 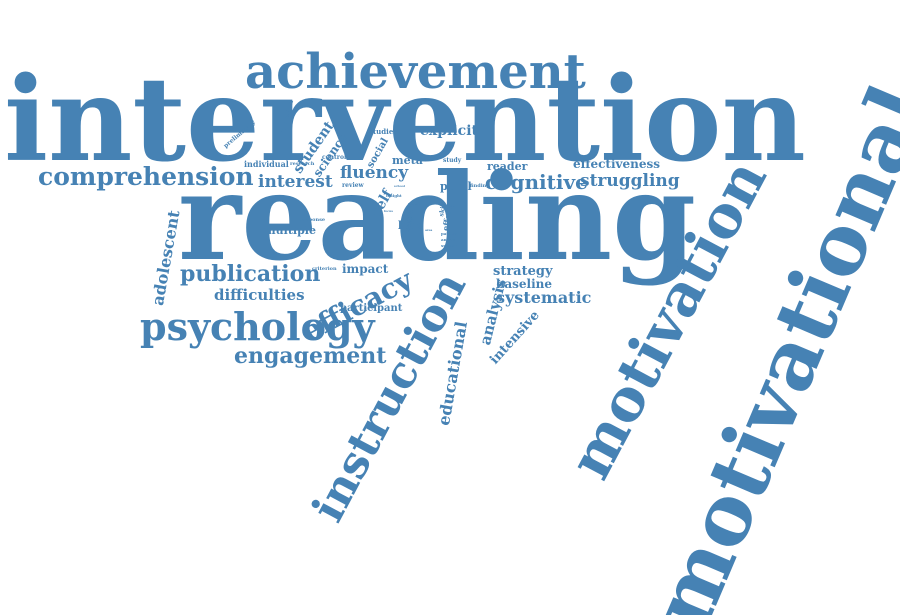 What do you see at coordinates (507, 166) in the screenshot?
I see `word-reader: reader` at bounding box center [507, 166].